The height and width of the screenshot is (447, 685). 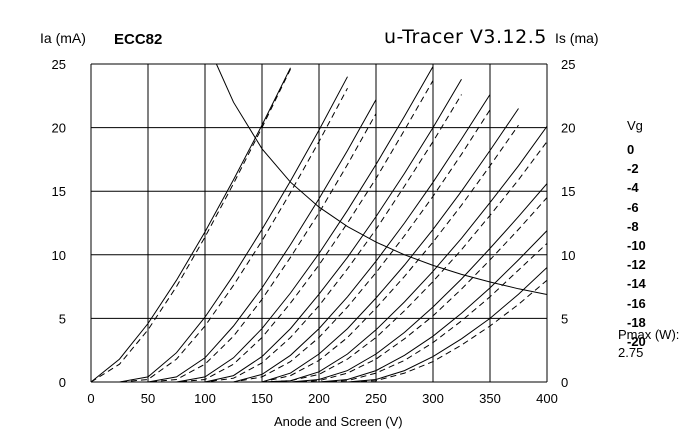 What do you see at coordinates (636, 245) in the screenshot?
I see `legend-item: -10` at bounding box center [636, 245].